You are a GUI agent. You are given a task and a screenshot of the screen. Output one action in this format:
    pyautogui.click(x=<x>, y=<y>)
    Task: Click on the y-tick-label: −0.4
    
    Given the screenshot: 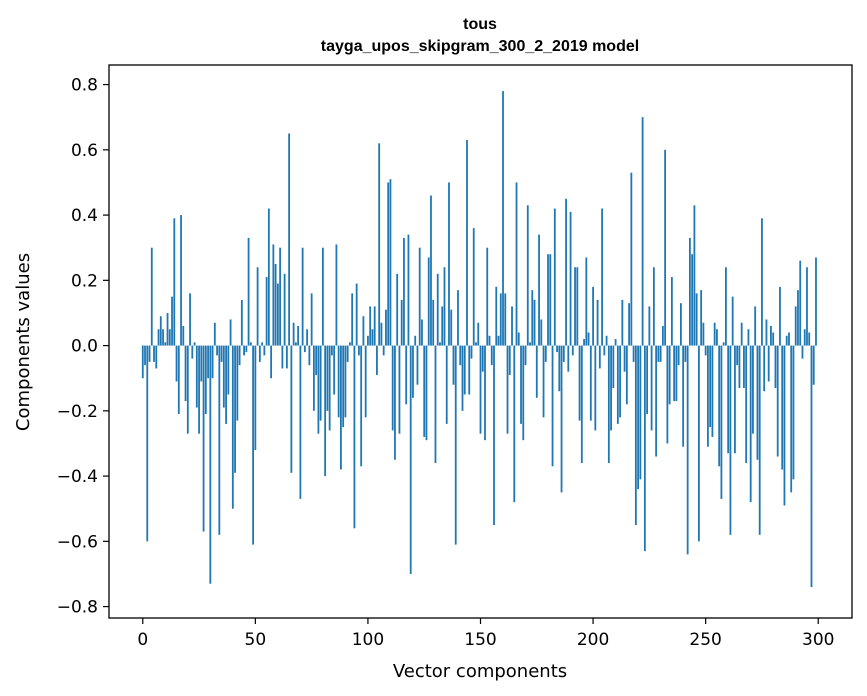 What is the action you would take?
    pyautogui.click(x=77, y=477)
    